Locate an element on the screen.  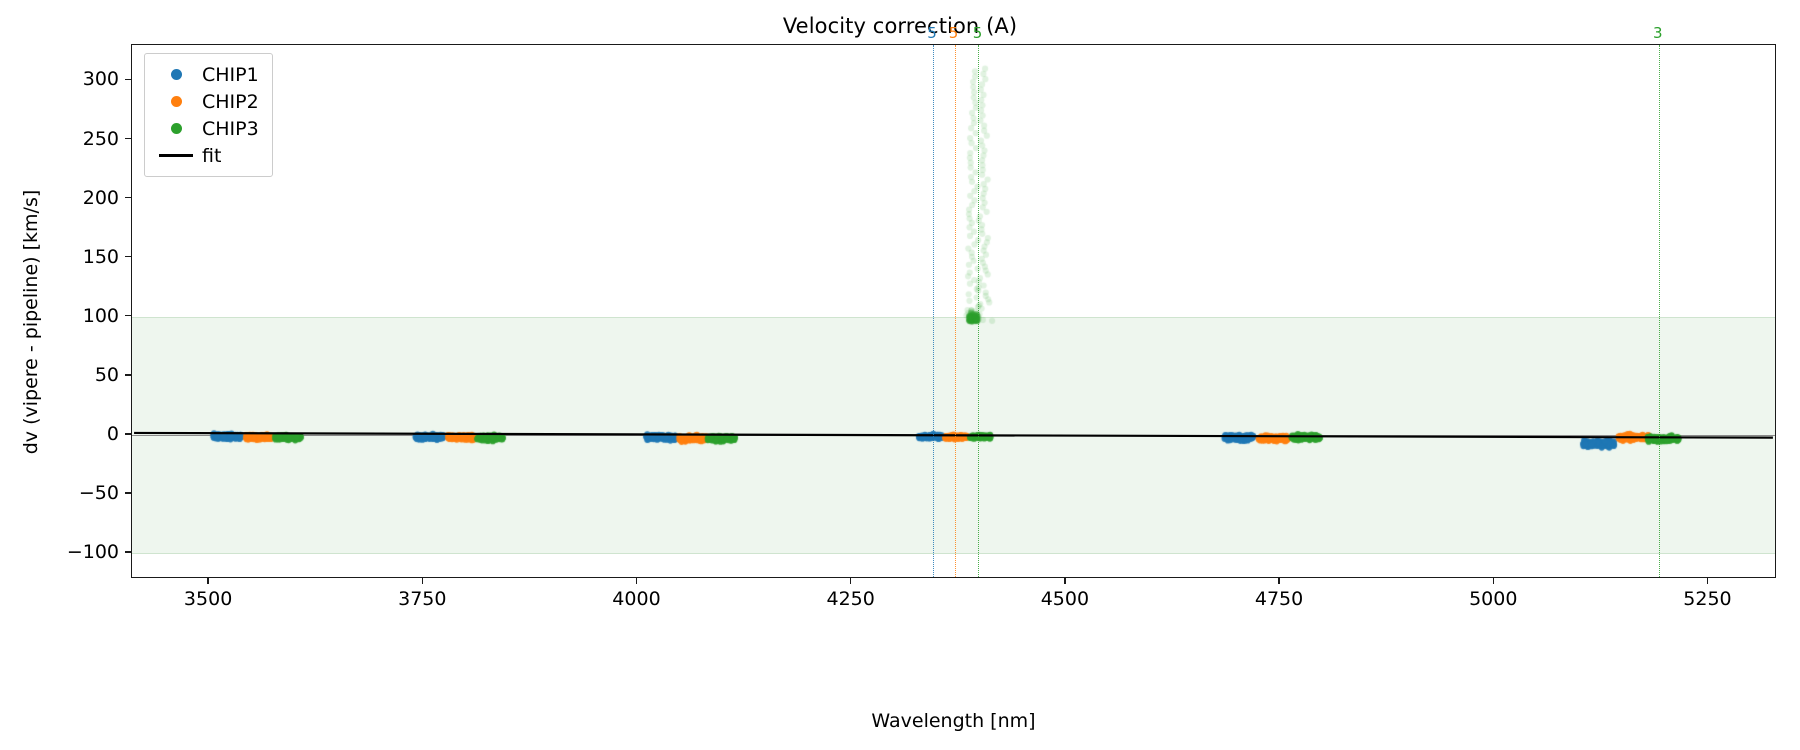
y-axis-label: dv (vipere - pipeline) [km/s] is located at coordinates (31, 322).